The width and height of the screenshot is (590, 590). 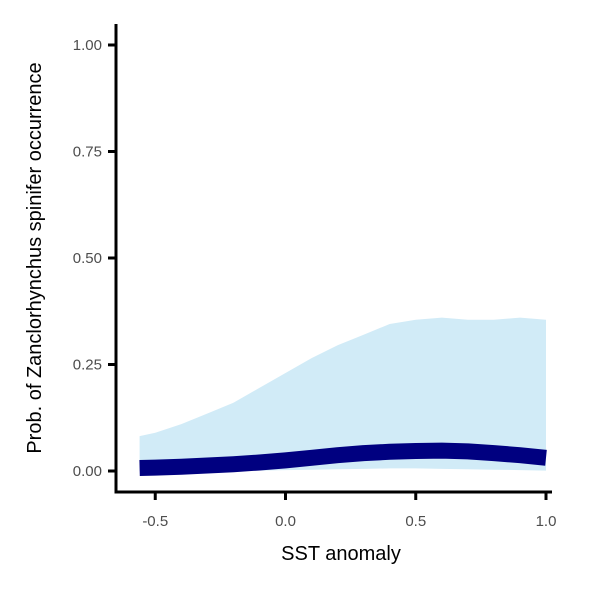 I want to click on x-tick-label: 0.5, so click(x=415, y=521).